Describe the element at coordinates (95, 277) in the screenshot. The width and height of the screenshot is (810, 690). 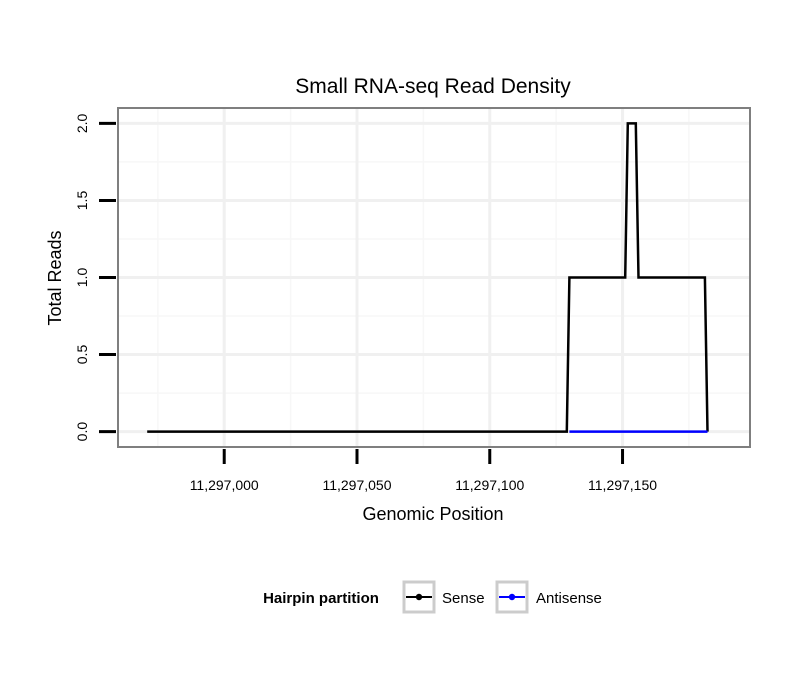
I see `y-axis-ticks: 0.0 0.5 1.0 1.5 2.0` at that location.